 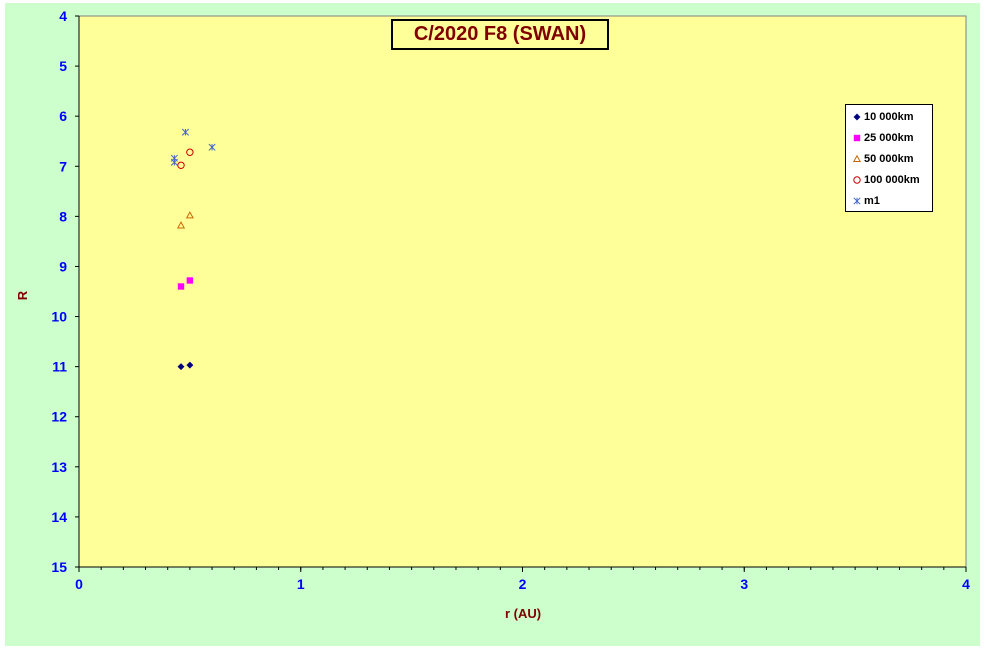 I want to click on legend-label: 10 000km, so click(x=889, y=117).